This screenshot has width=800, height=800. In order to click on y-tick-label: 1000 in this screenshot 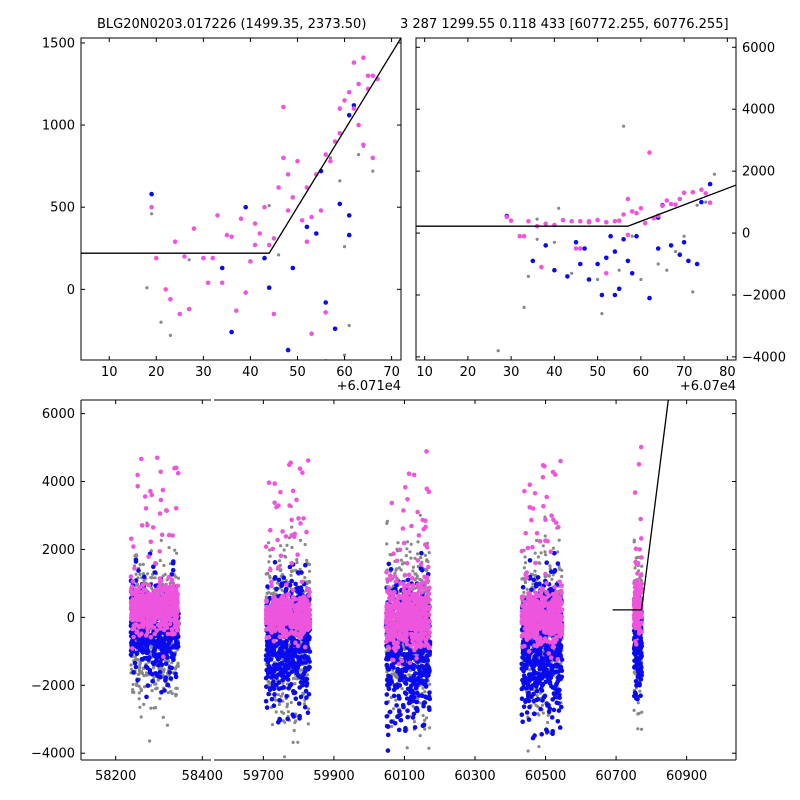, I will do `click(58, 126)`.